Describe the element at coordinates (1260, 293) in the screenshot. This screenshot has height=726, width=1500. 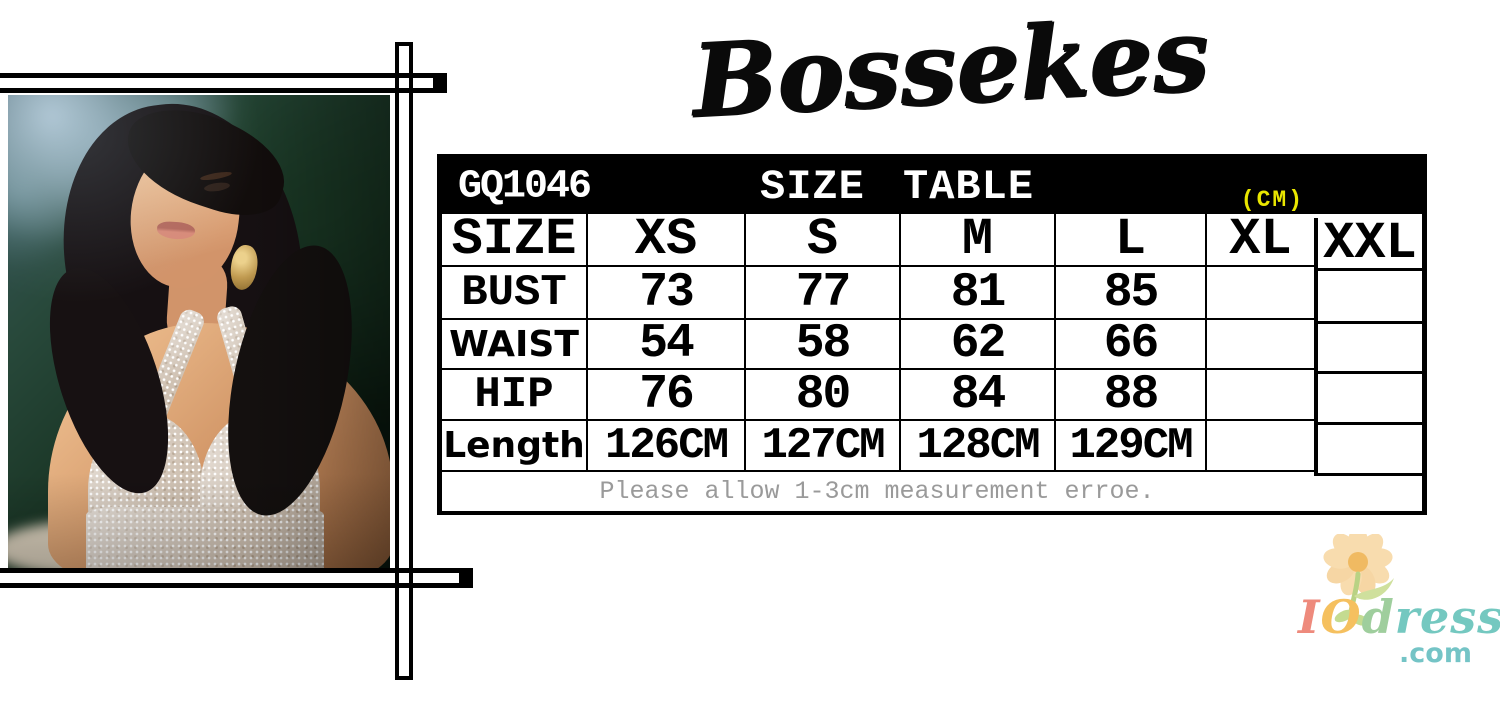
I see `bust-xl-cell` at that location.